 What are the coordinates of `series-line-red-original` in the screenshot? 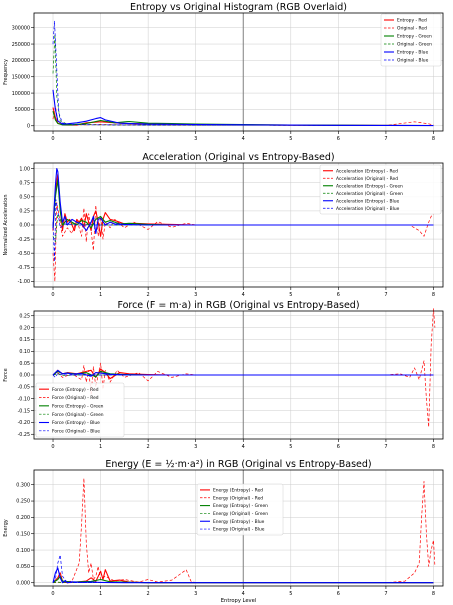 It's located at (244, 530).